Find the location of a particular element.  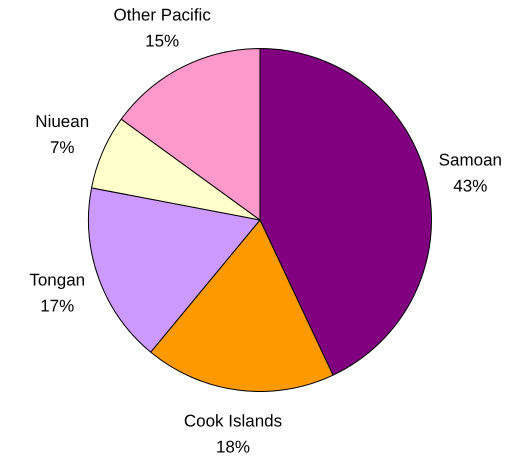

data-label: 17% is located at coordinates (57, 306).